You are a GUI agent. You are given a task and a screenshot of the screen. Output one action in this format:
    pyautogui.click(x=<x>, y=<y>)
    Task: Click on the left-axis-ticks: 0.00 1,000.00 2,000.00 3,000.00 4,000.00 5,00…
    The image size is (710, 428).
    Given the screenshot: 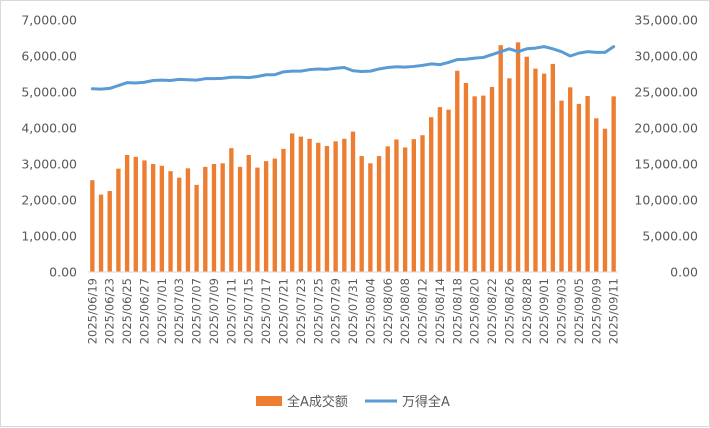 What is the action you would take?
    pyautogui.click(x=49, y=146)
    